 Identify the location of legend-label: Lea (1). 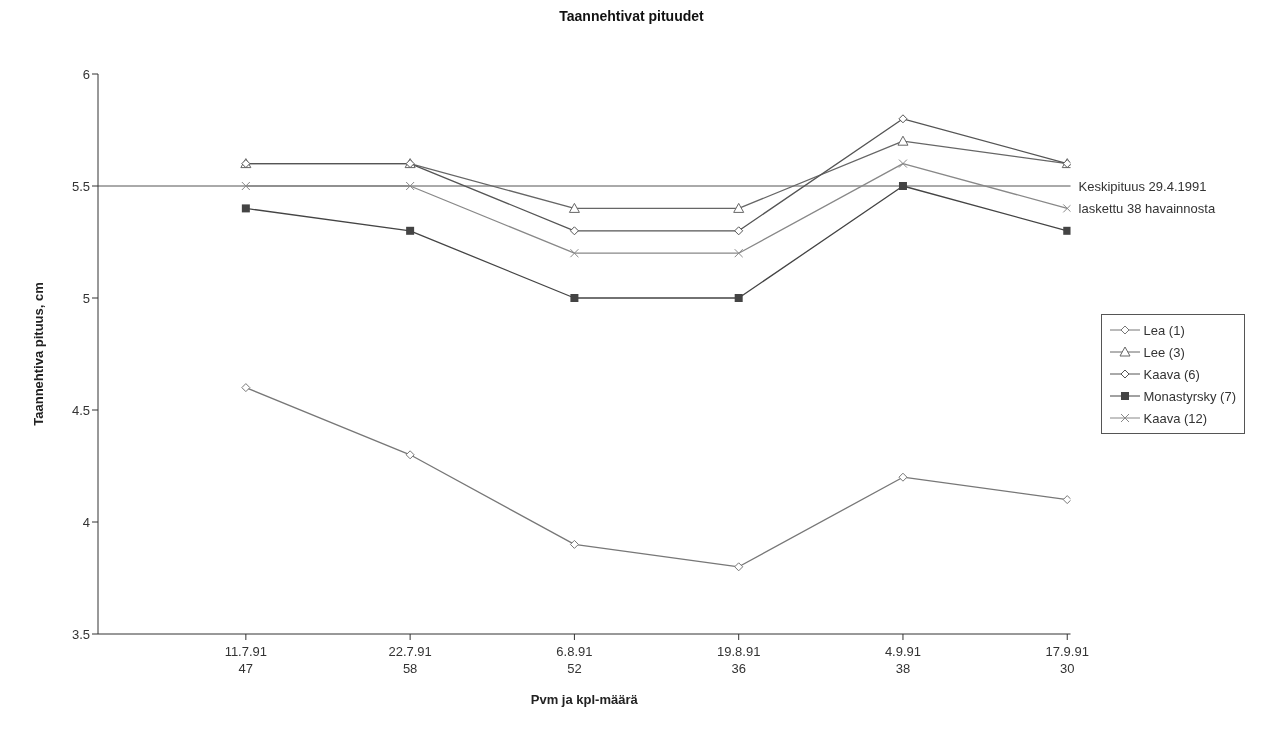
(1164, 330).